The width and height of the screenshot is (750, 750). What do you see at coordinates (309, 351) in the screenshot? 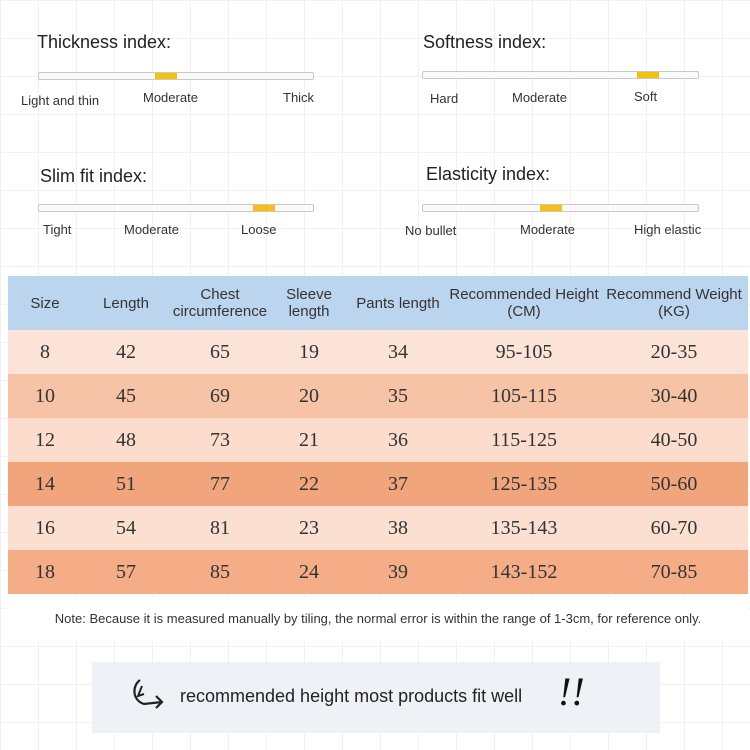
I see `table-cell: 19` at bounding box center [309, 351].